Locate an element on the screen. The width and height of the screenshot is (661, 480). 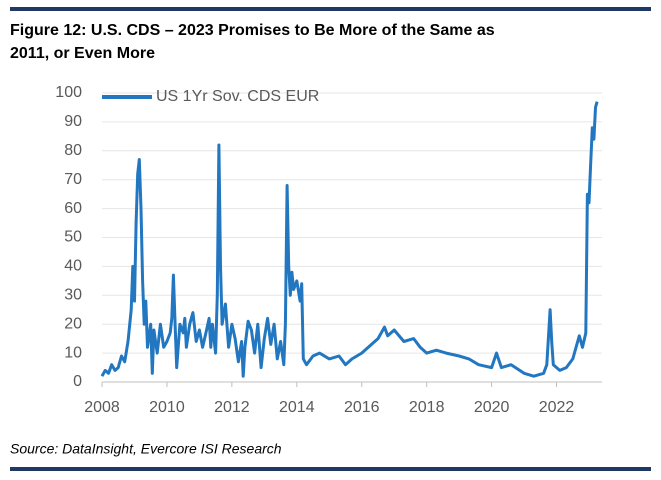
y-tick-label: 10 is located at coordinates (73, 352).